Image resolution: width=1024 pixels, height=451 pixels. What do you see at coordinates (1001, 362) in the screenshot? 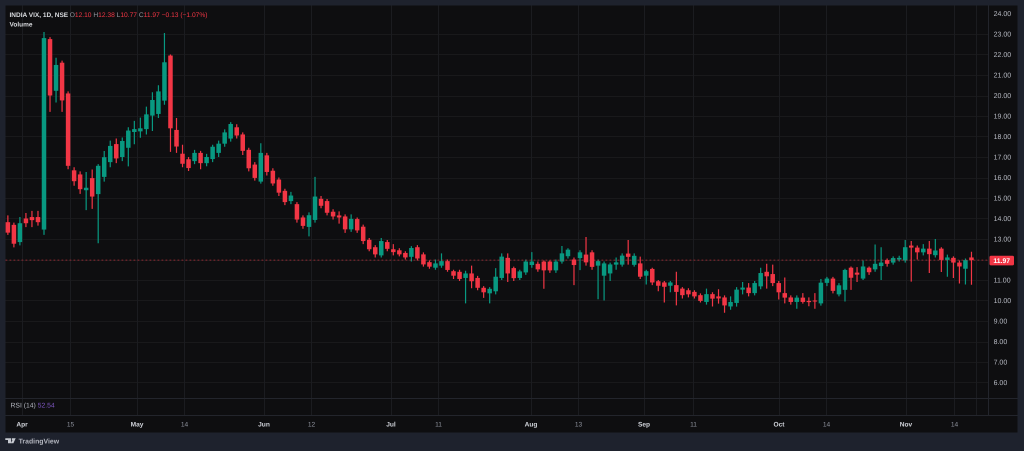
I see `svg-text: 7.00` at bounding box center [1001, 362].